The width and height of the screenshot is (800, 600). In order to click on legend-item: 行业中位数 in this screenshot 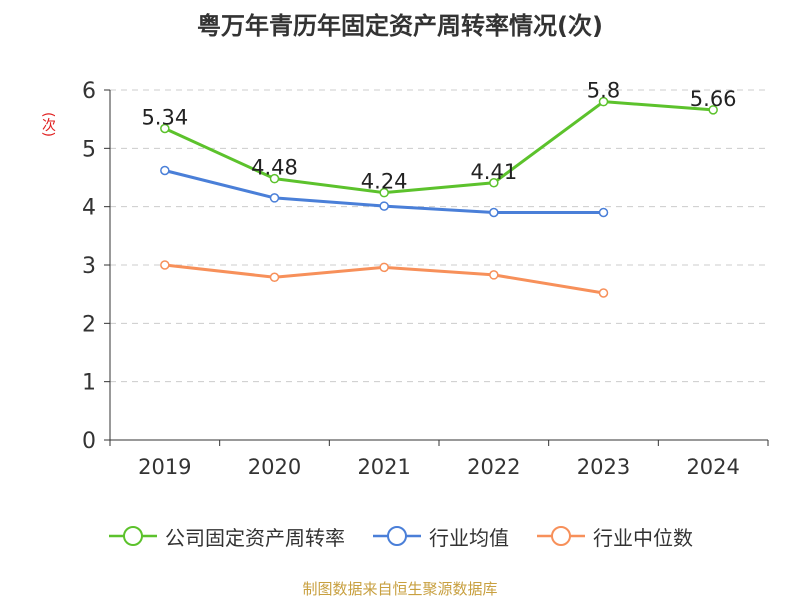, I will do `click(614, 536)`.